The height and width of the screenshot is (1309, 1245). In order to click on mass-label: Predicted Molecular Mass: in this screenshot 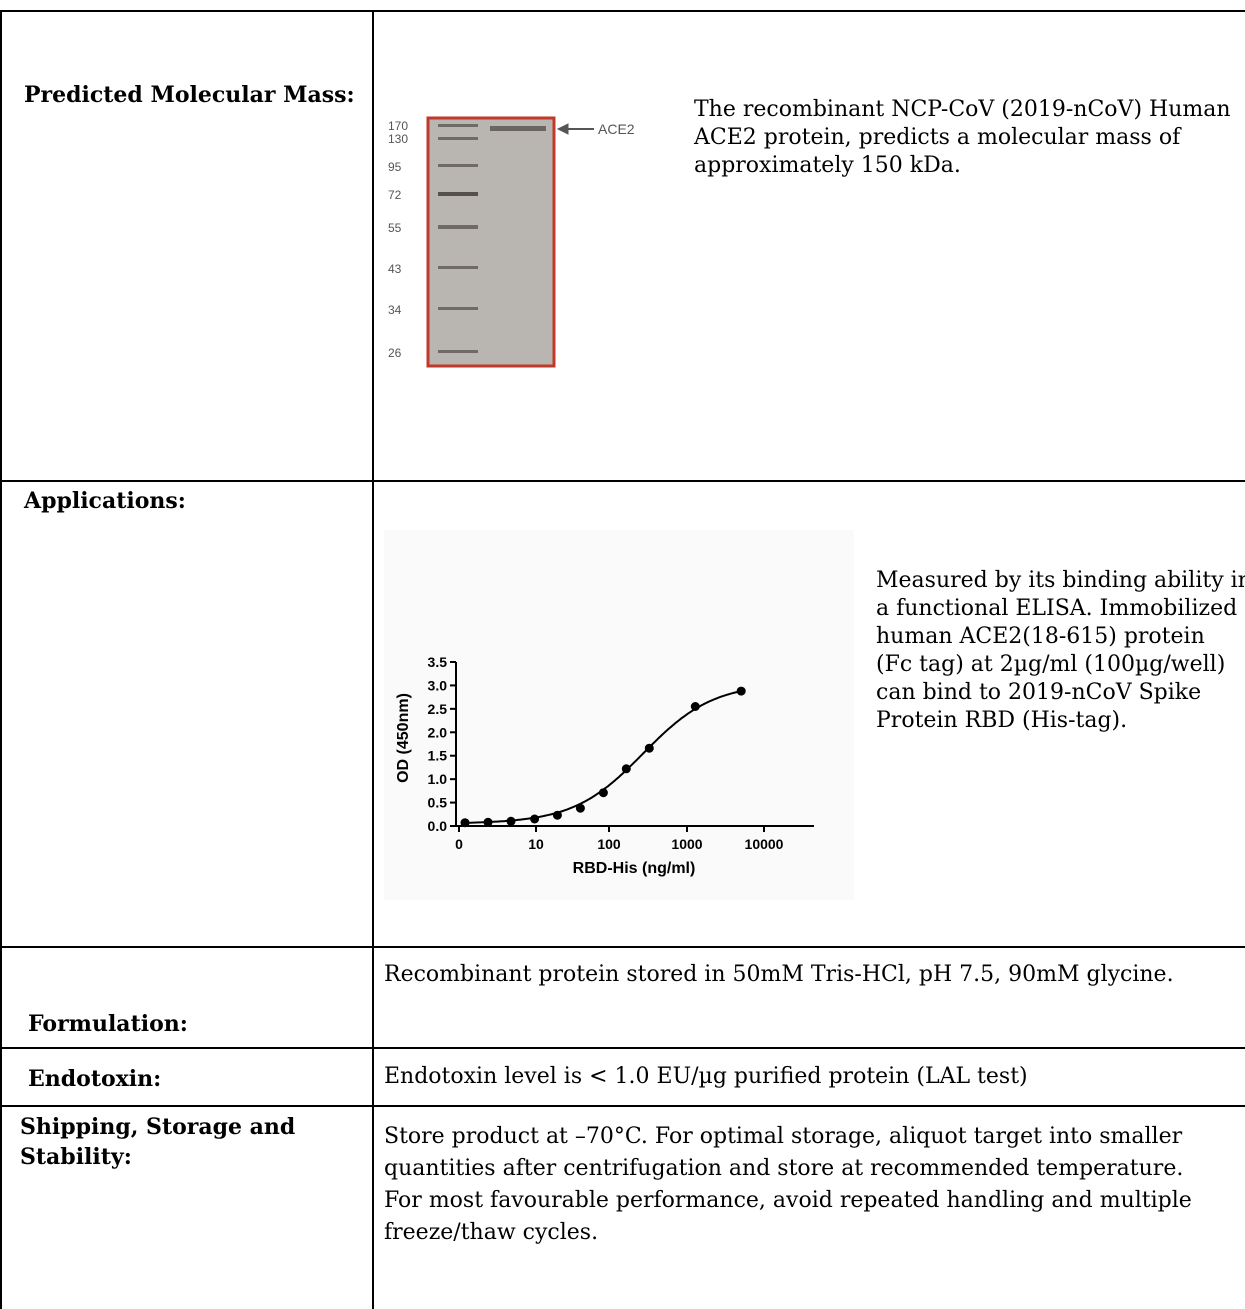, I will do `click(189, 95)`.